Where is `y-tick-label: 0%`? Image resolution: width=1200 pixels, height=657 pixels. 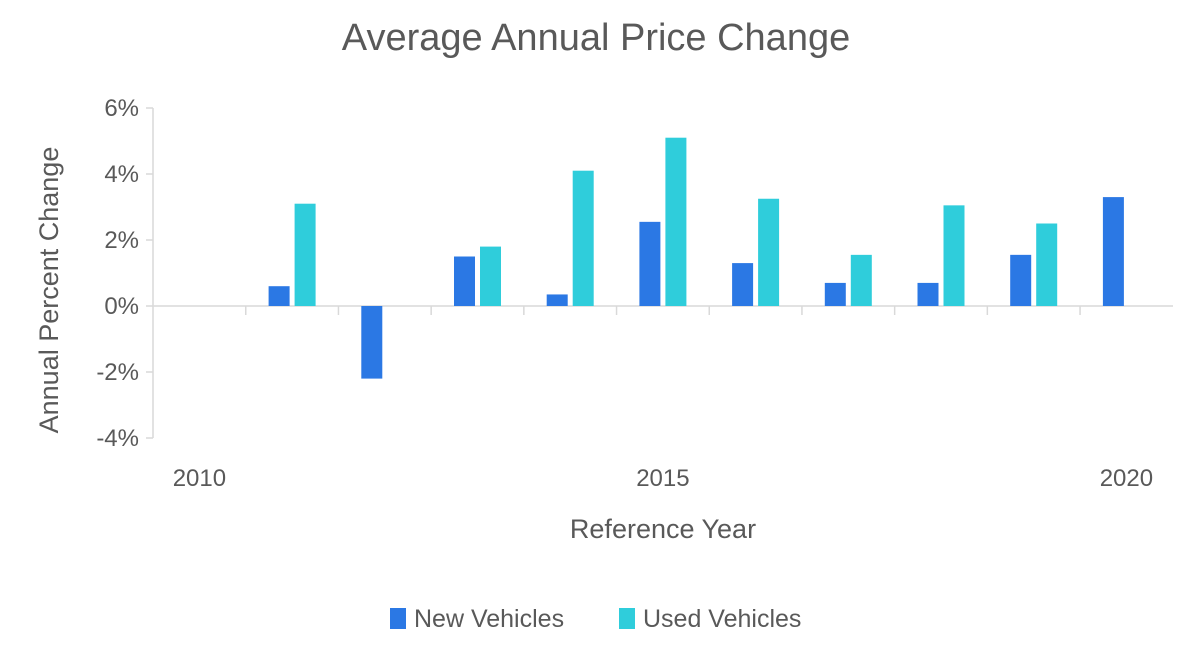 y-tick-label: 0% is located at coordinates (121, 306).